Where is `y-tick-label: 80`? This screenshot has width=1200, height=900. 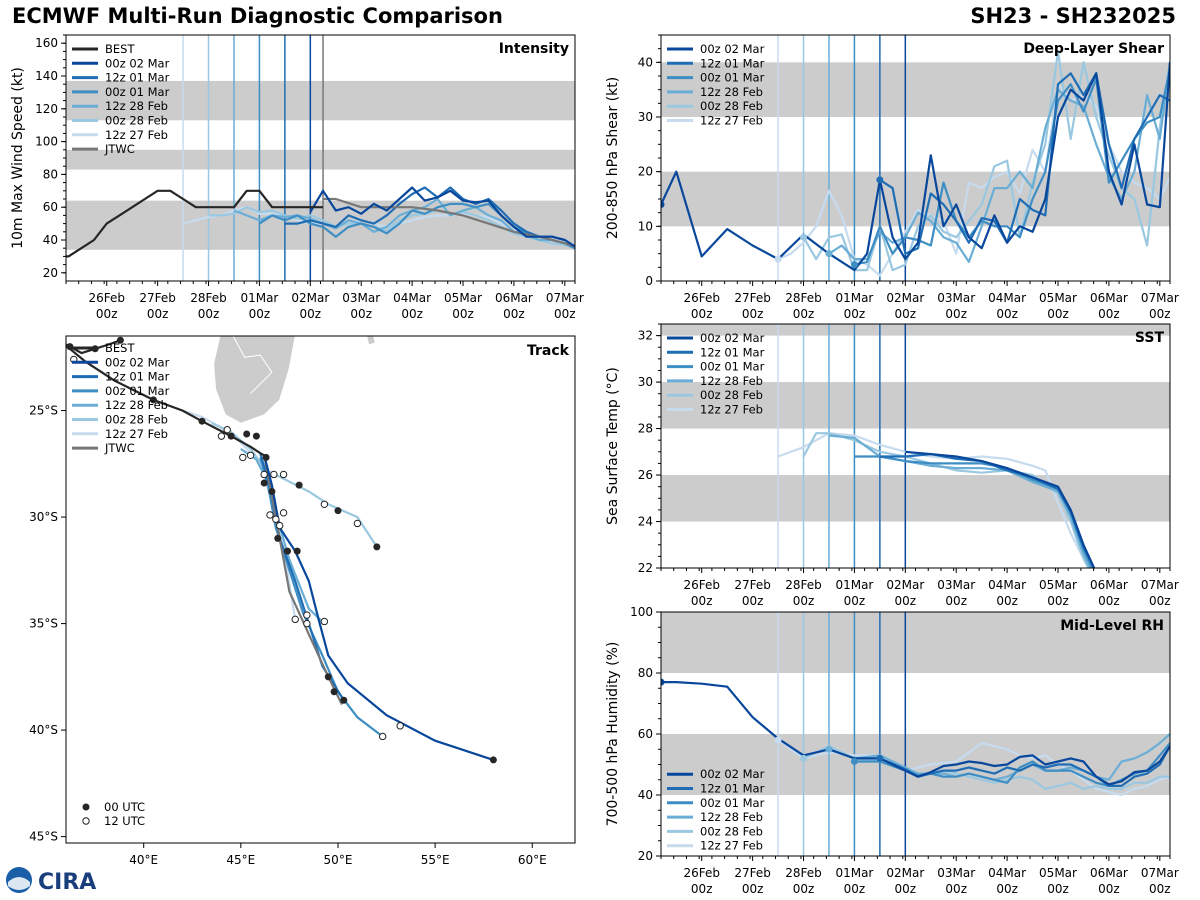
y-tick-label: 80 is located at coordinates (645, 673).